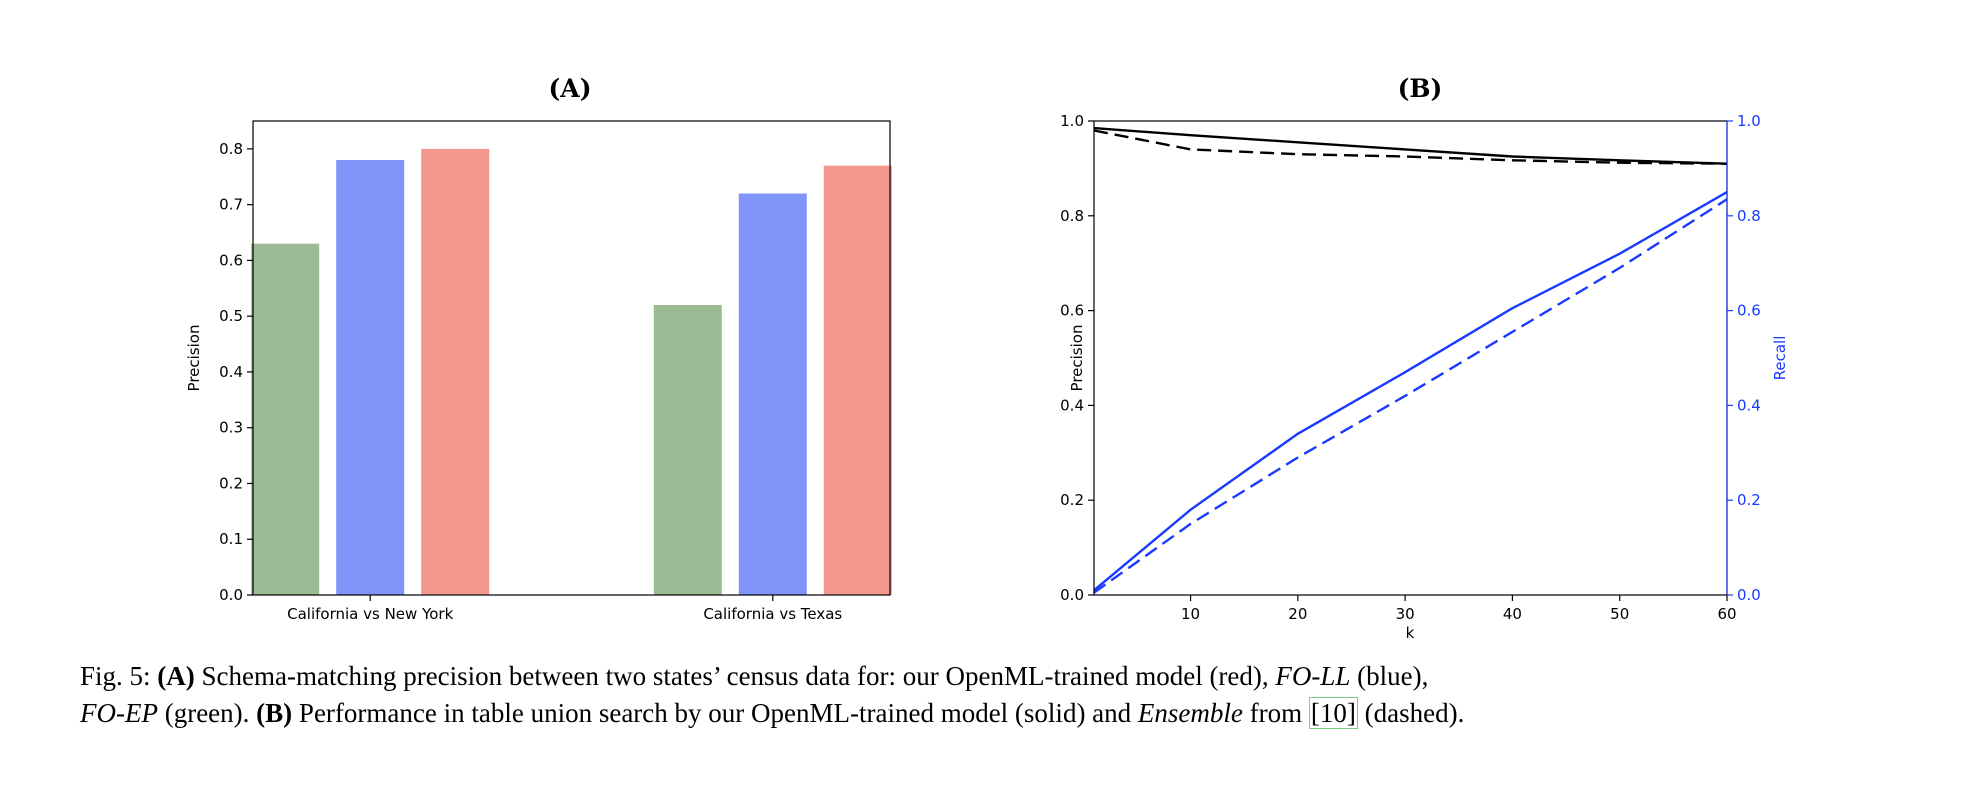 This screenshot has width=1974, height=790. What do you see at coordinates (1749, 121) in the screenshot?
I see `right-y-tick-label: 1.0` at bounding box center [1749, 121].